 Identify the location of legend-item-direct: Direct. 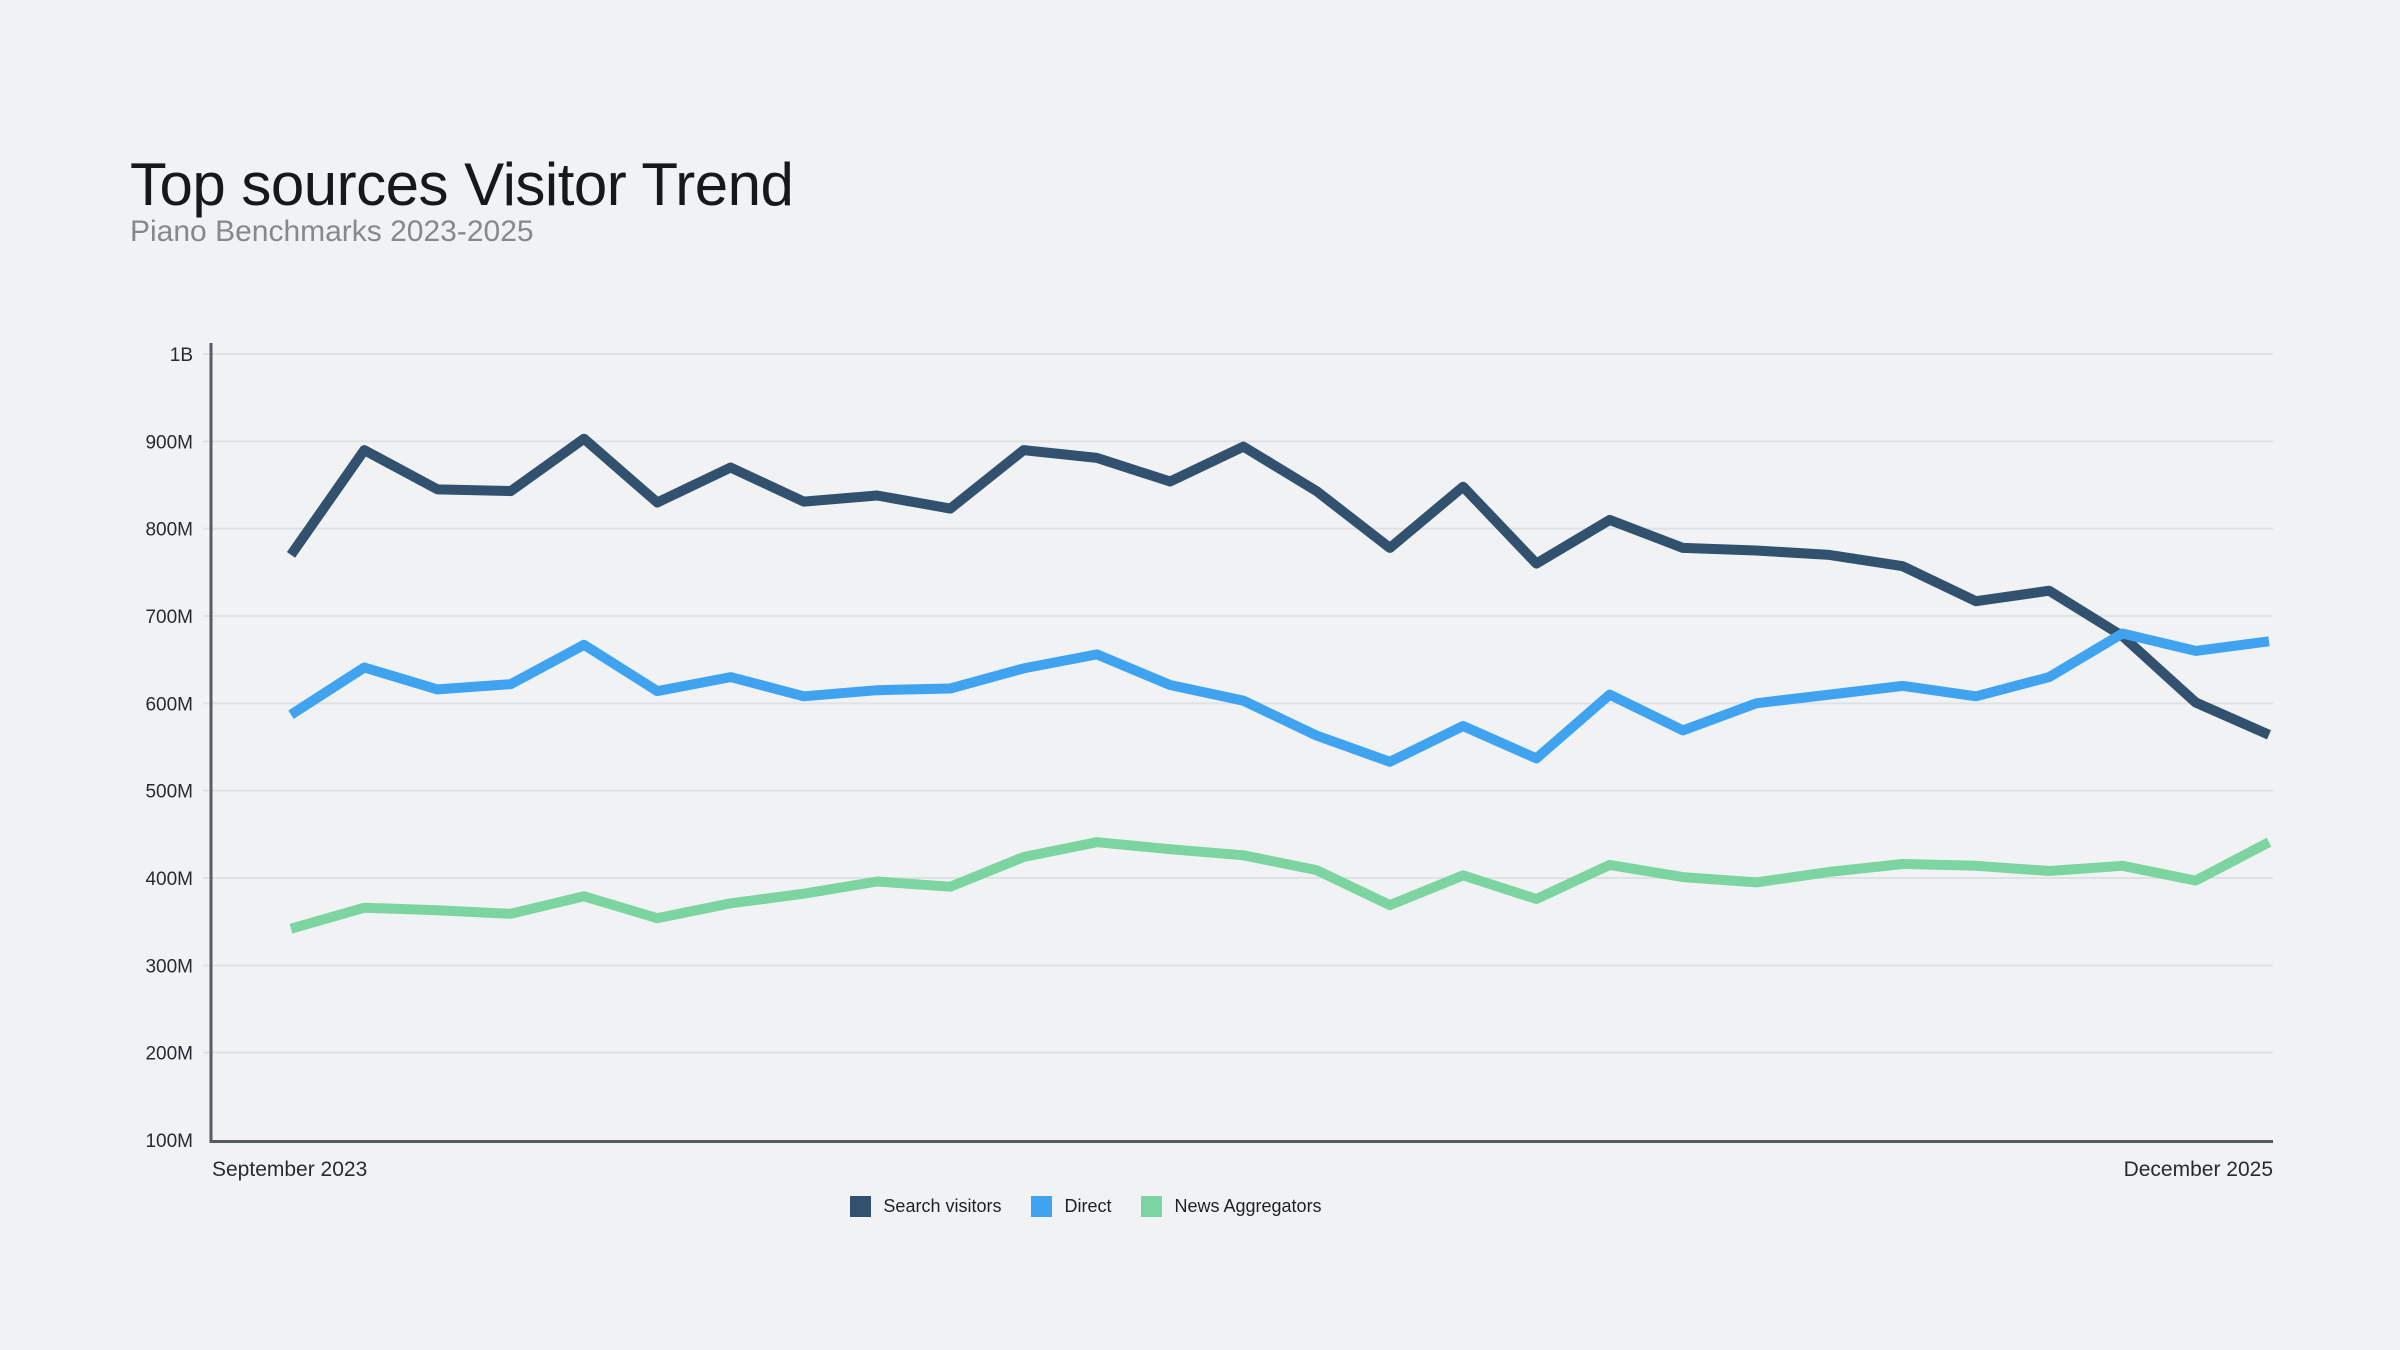
(1071, 1206).